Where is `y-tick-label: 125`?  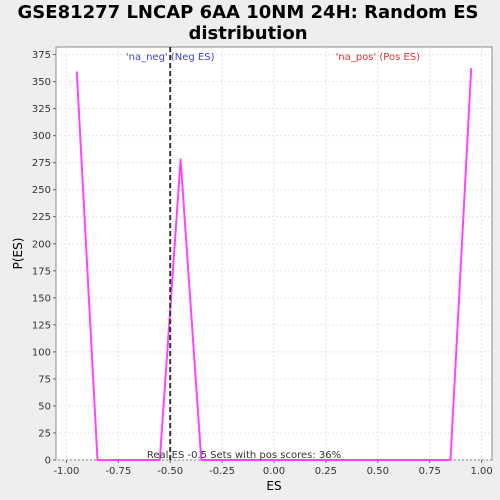 y-tick-label: 125 is located at coordinates (41, 325).